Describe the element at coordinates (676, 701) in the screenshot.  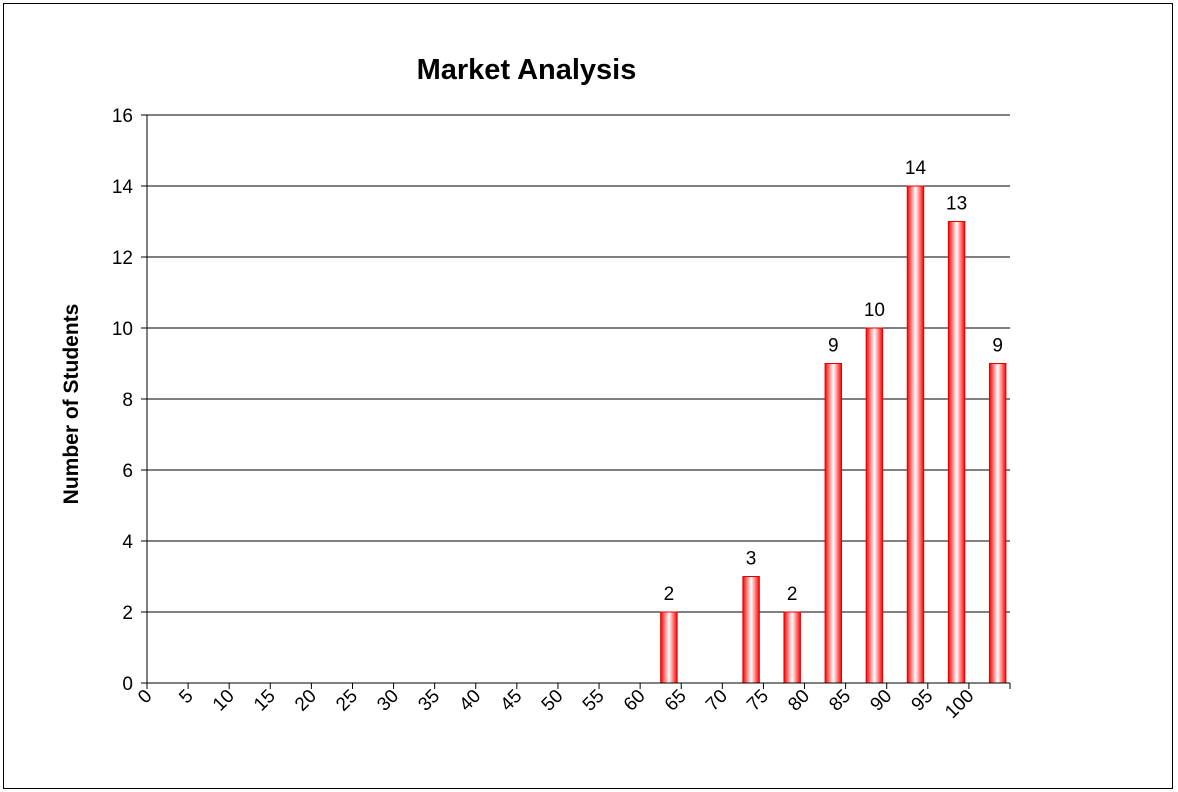
I see `x-tick-label: 65` at that location.